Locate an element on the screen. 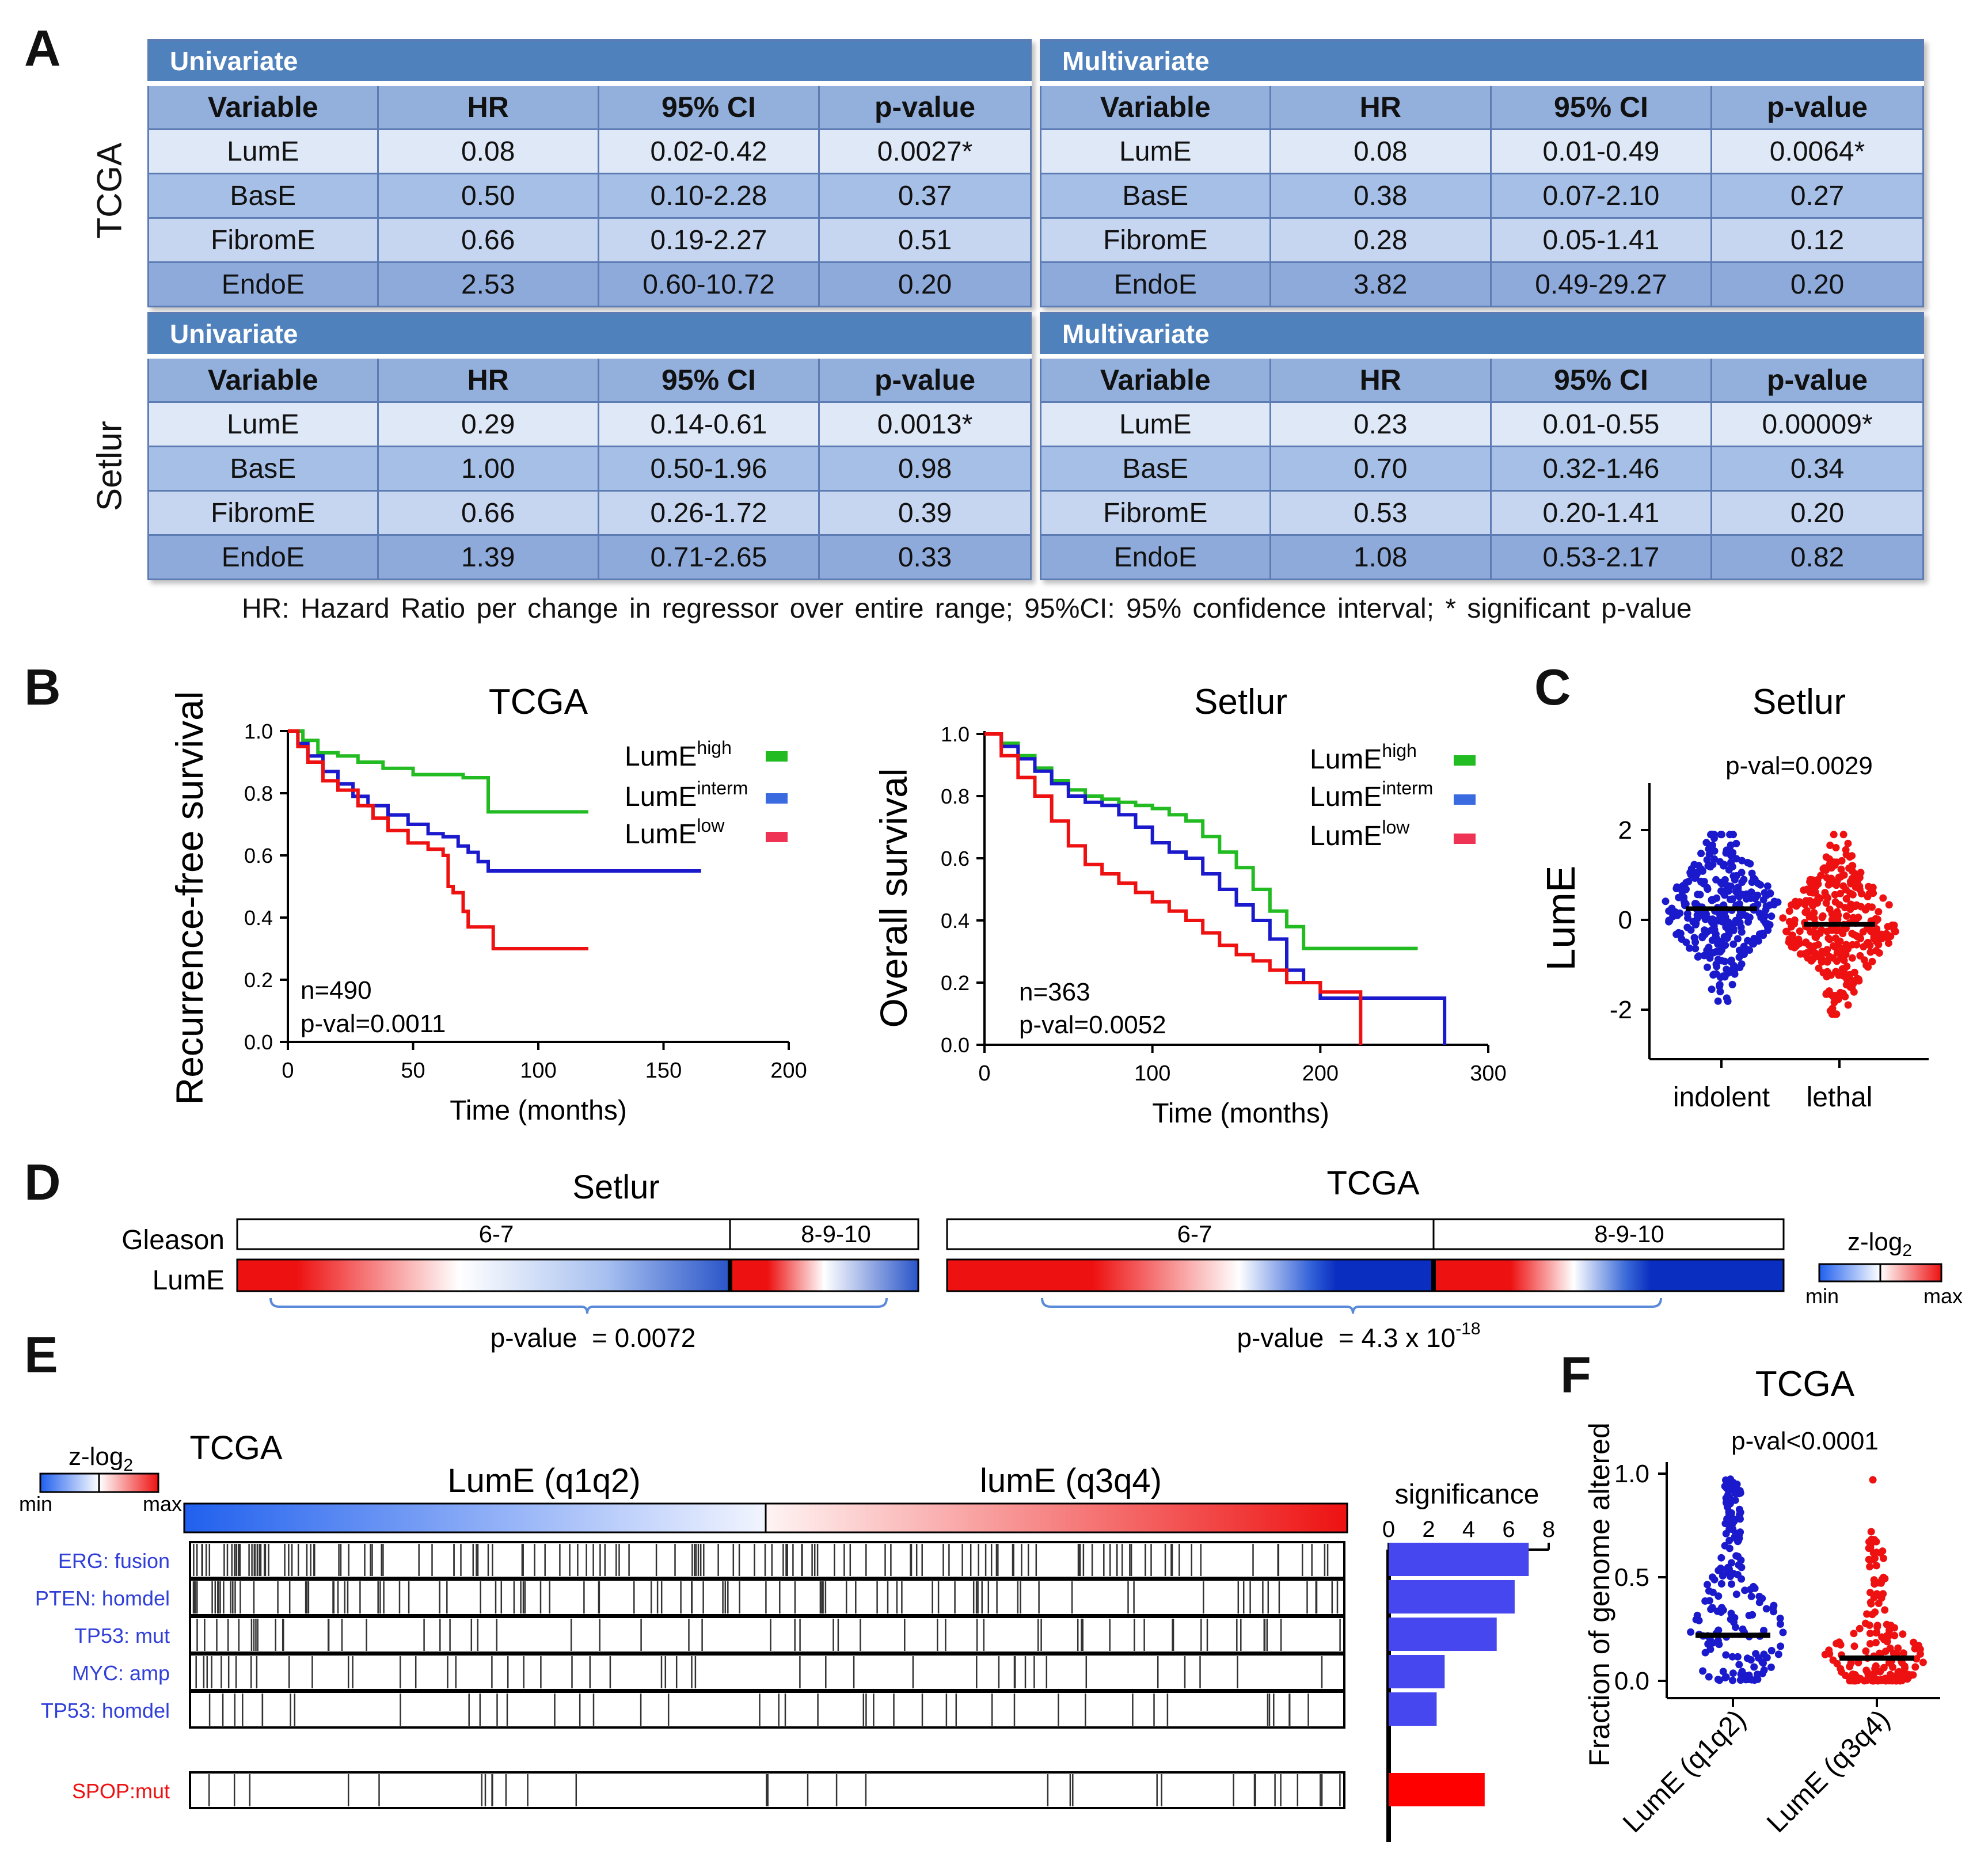  table-cell: 1.08 is located at coordinates (1380, 557).